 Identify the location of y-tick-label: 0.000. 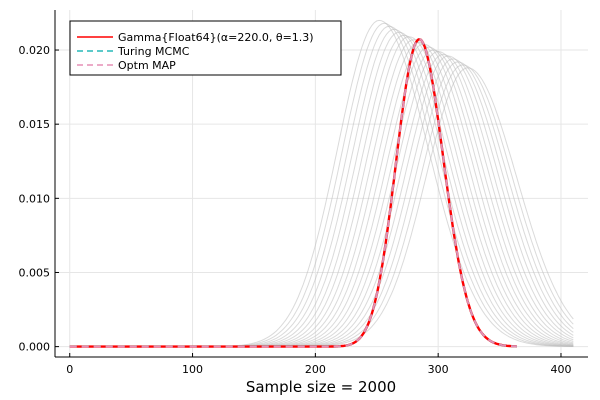
(35, 347).